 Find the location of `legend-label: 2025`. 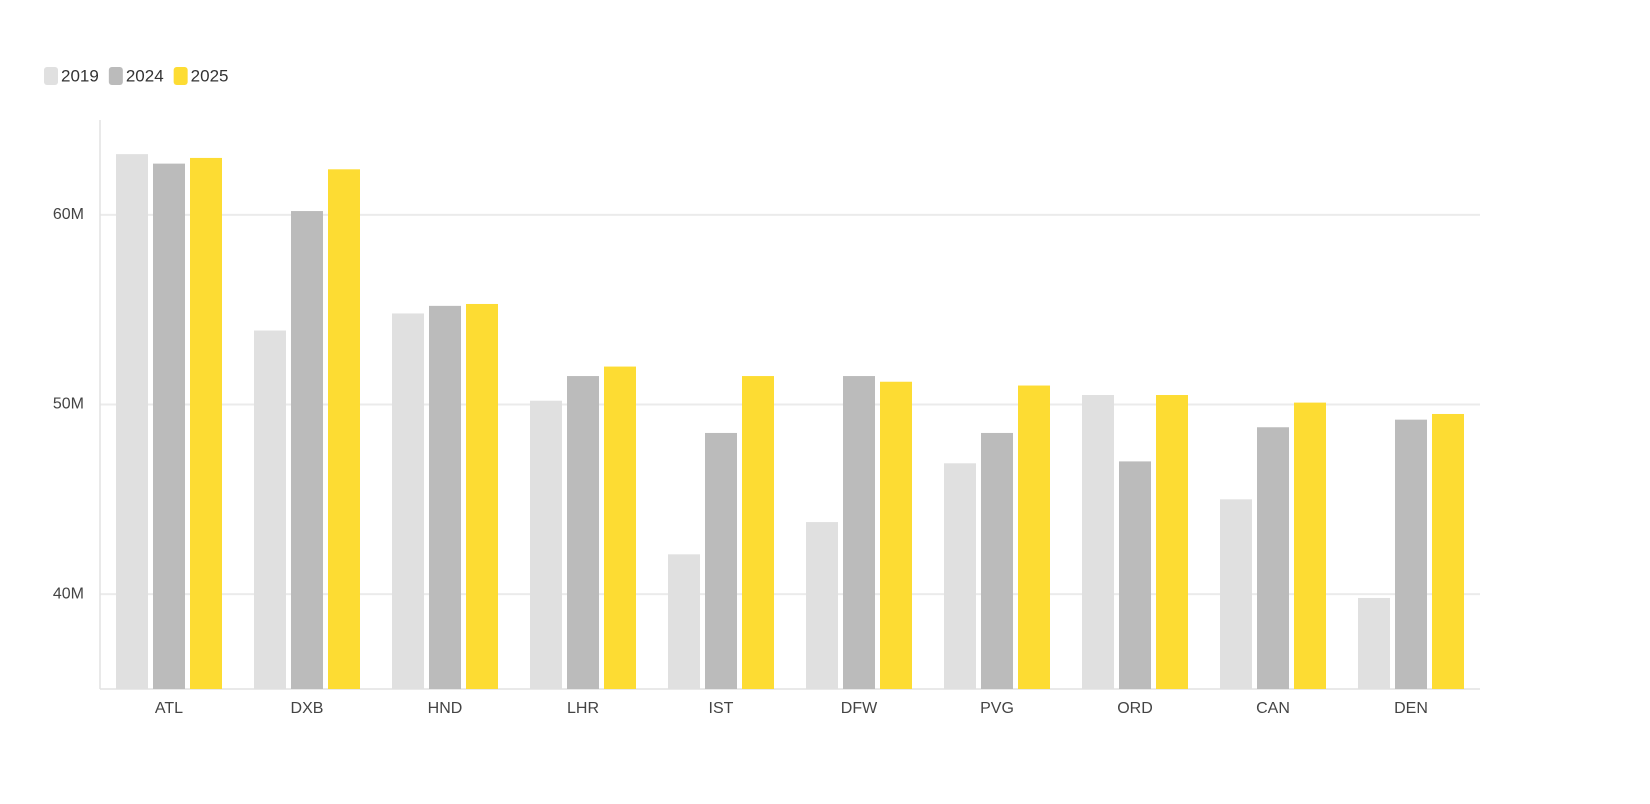

legend-label: 2025 is located at coordinates (210, 75).